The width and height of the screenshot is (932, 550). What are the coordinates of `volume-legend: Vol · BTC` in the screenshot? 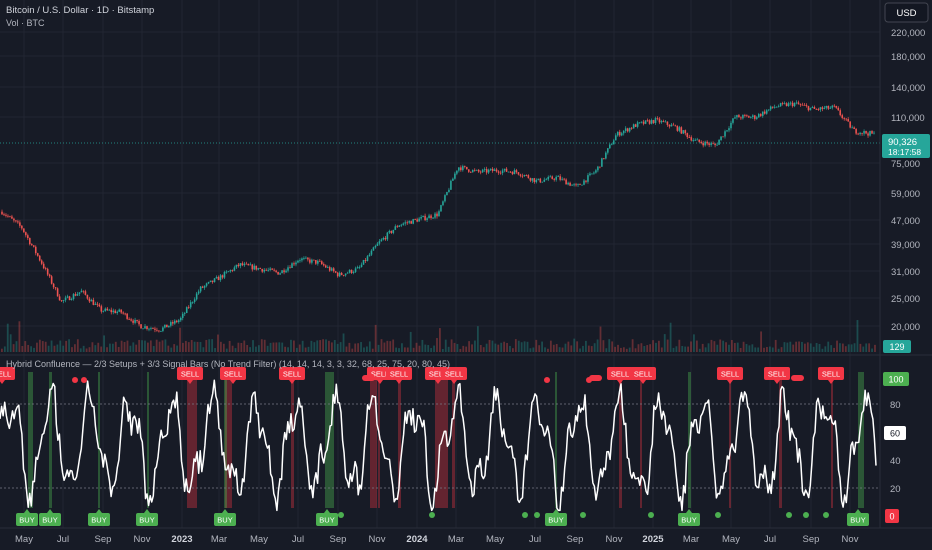 It's located at (25, 23).